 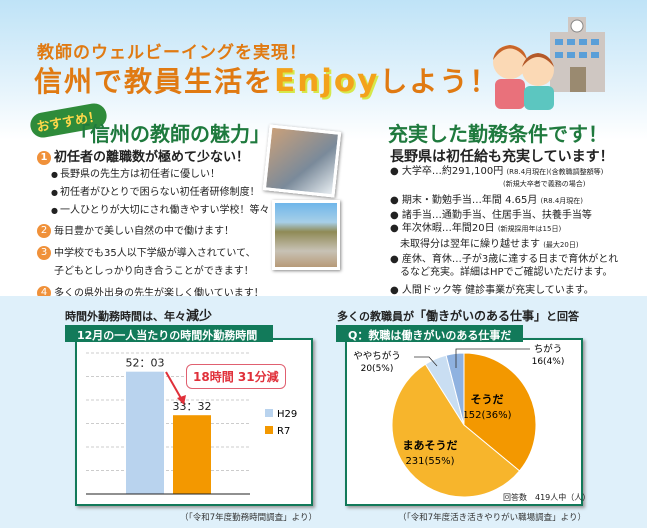 What do you see at coordinates (429, 461) in the screenshot?
I see `slice-value: 231(55%)` at bounding box center [429, 461].